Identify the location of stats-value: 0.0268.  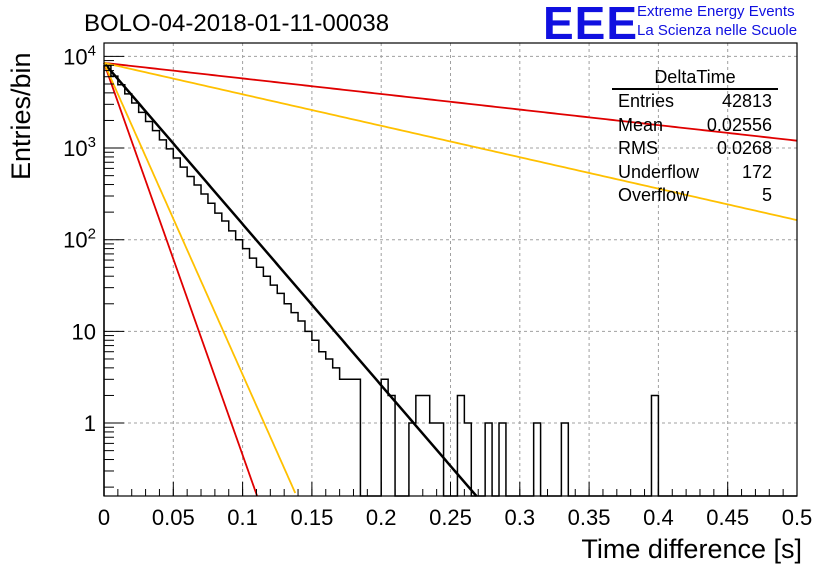
(744, 148).